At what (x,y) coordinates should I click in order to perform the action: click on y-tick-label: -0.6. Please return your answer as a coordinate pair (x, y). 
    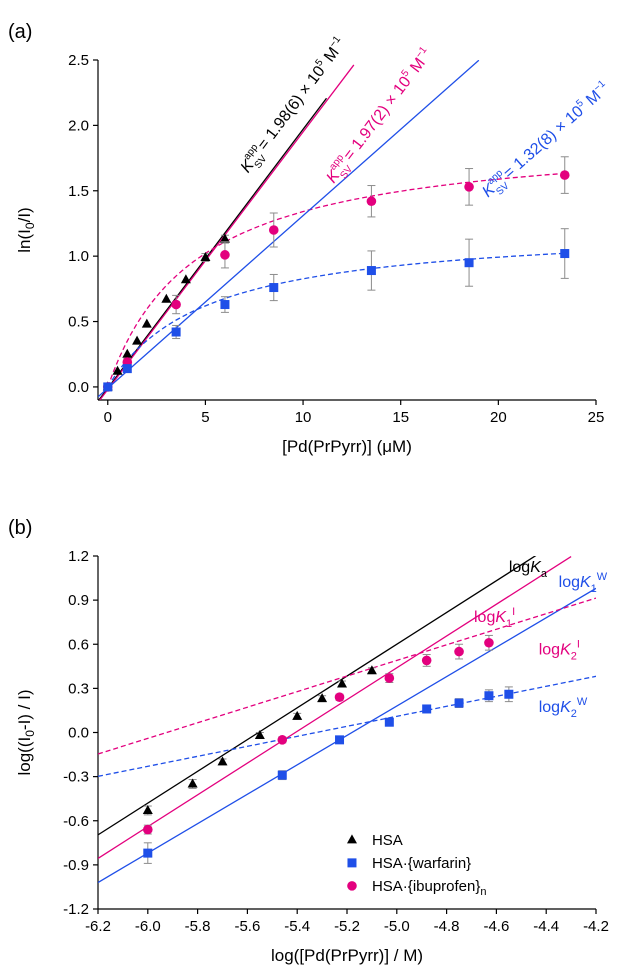
    Looking at the image, I should click on (76, 821).